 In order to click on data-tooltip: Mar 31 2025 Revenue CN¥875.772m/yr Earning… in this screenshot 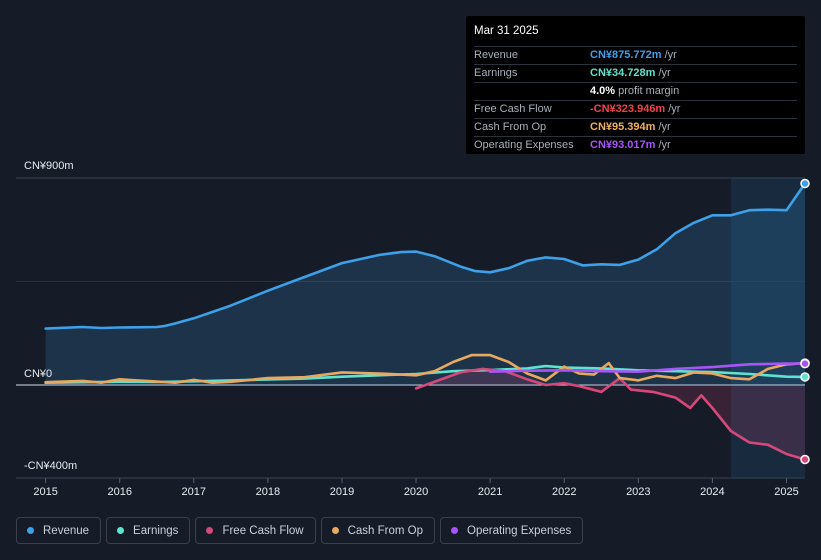, I will do `click(635, 85)`.